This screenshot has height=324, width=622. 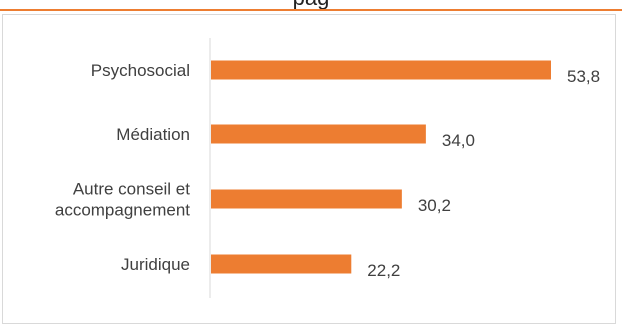 What do you see at coordinates (155, 264) in the screenshot?
I see `category-label: Juridique` at bounding box center [155, 264].